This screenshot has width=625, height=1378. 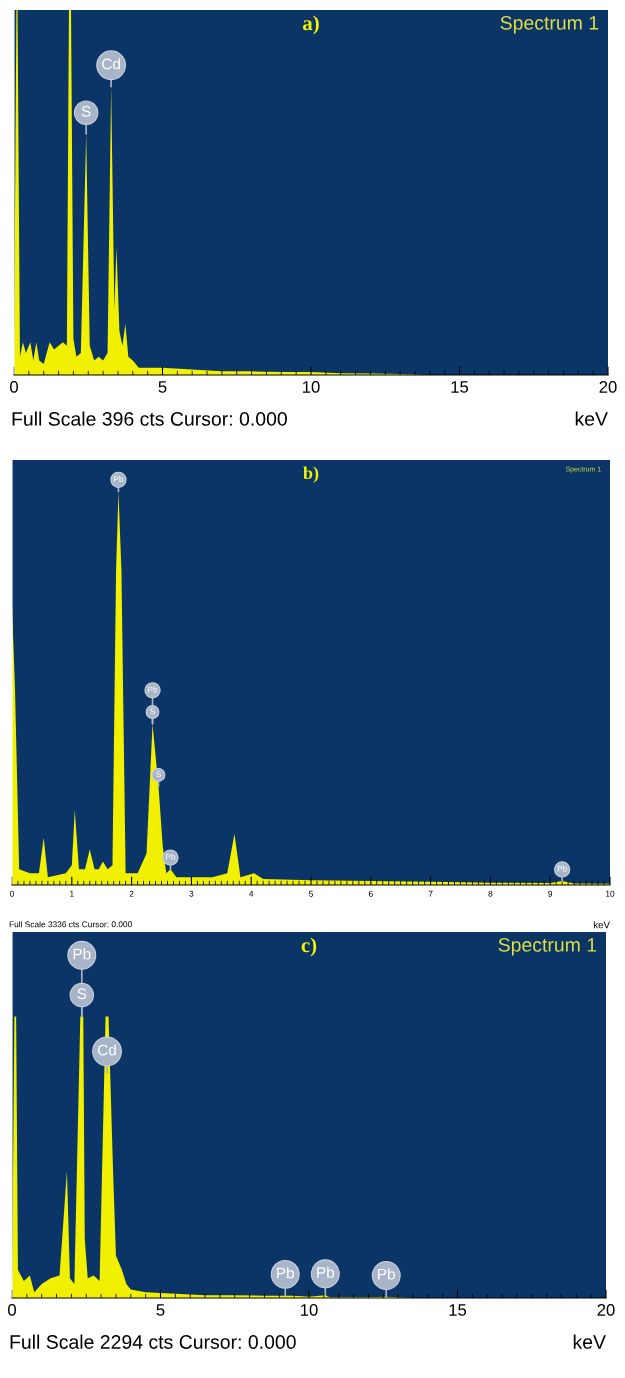 I want to click on chart-title: a), so click(x=310, y=25).